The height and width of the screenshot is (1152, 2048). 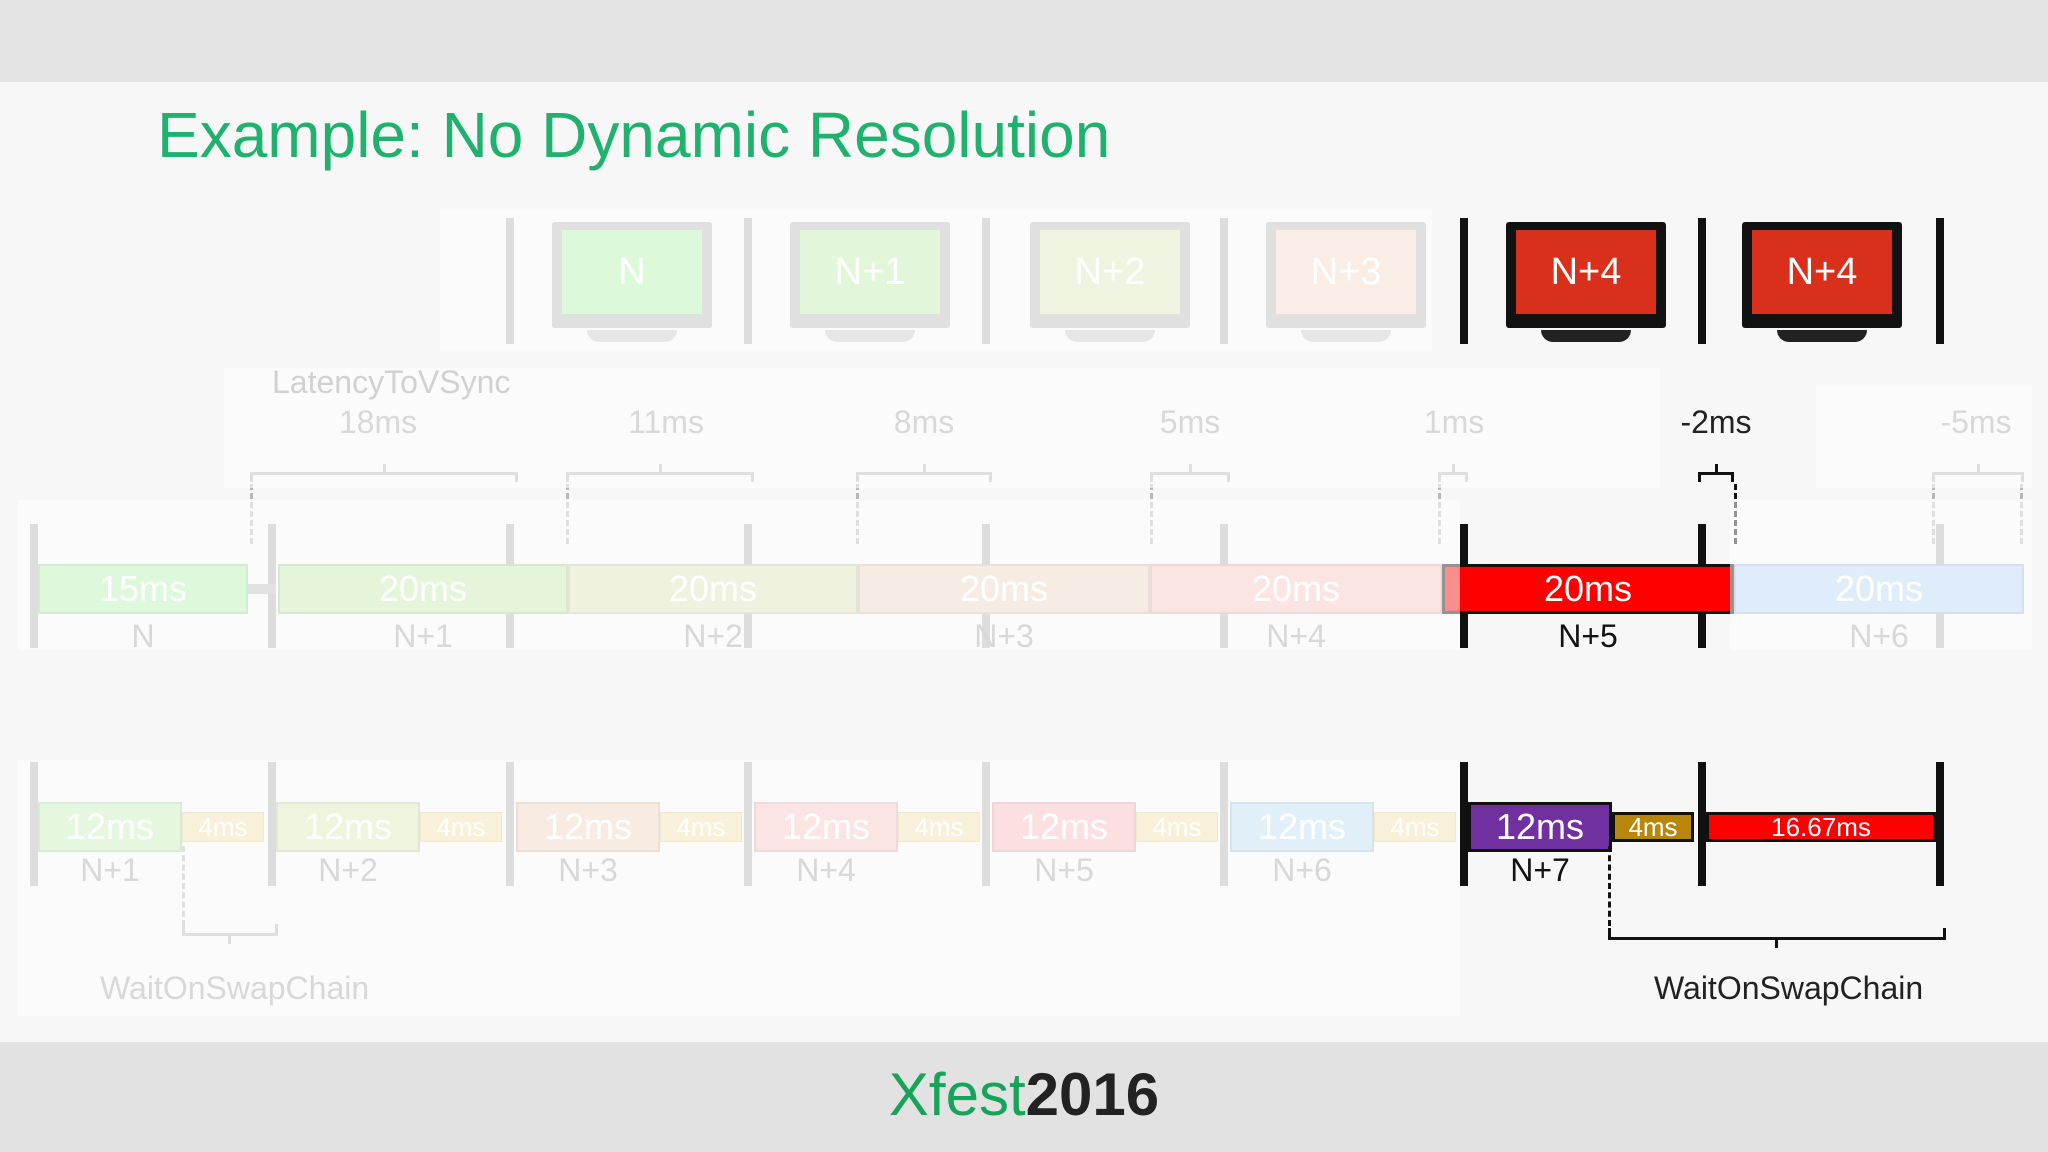 I want to click on wait-dashed-line, so click(x=1609, y=886).